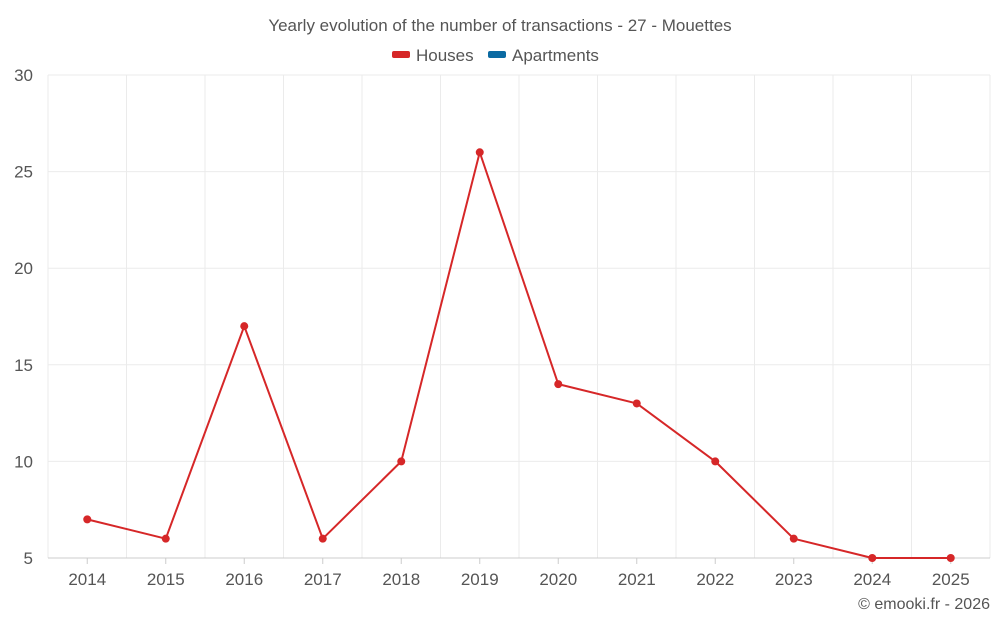  I want to click on legend-label-apartments: Apartments, so click(555, 55).